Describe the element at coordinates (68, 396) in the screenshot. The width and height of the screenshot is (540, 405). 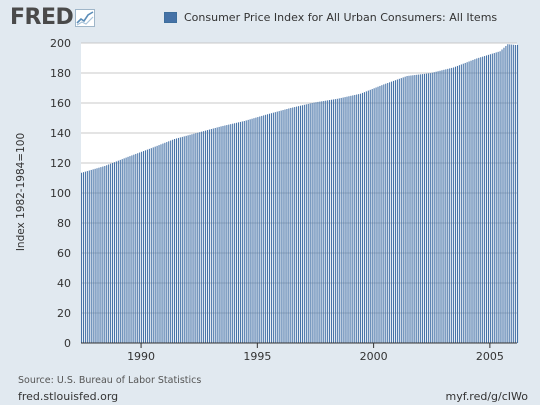
I see `site-link: fred.stlouisfed.org` at that location.